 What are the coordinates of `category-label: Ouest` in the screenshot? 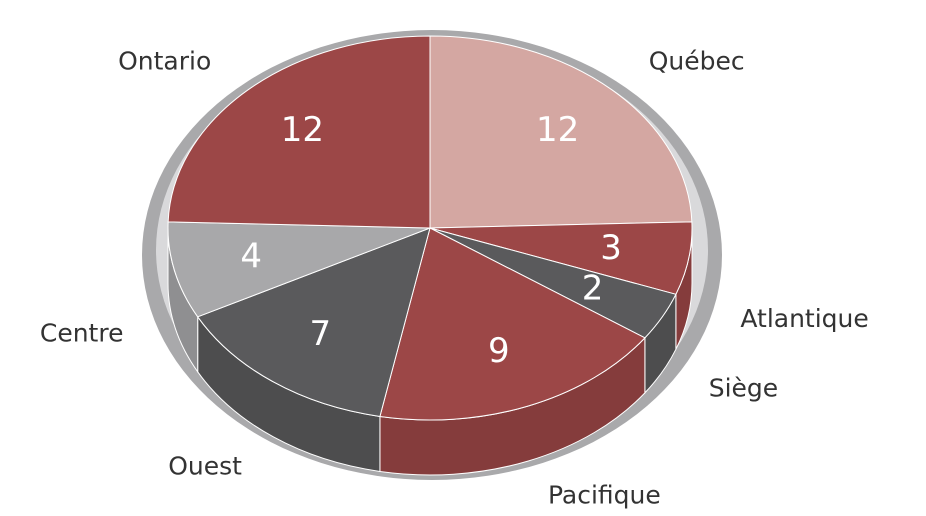 It's located at (205, 466).